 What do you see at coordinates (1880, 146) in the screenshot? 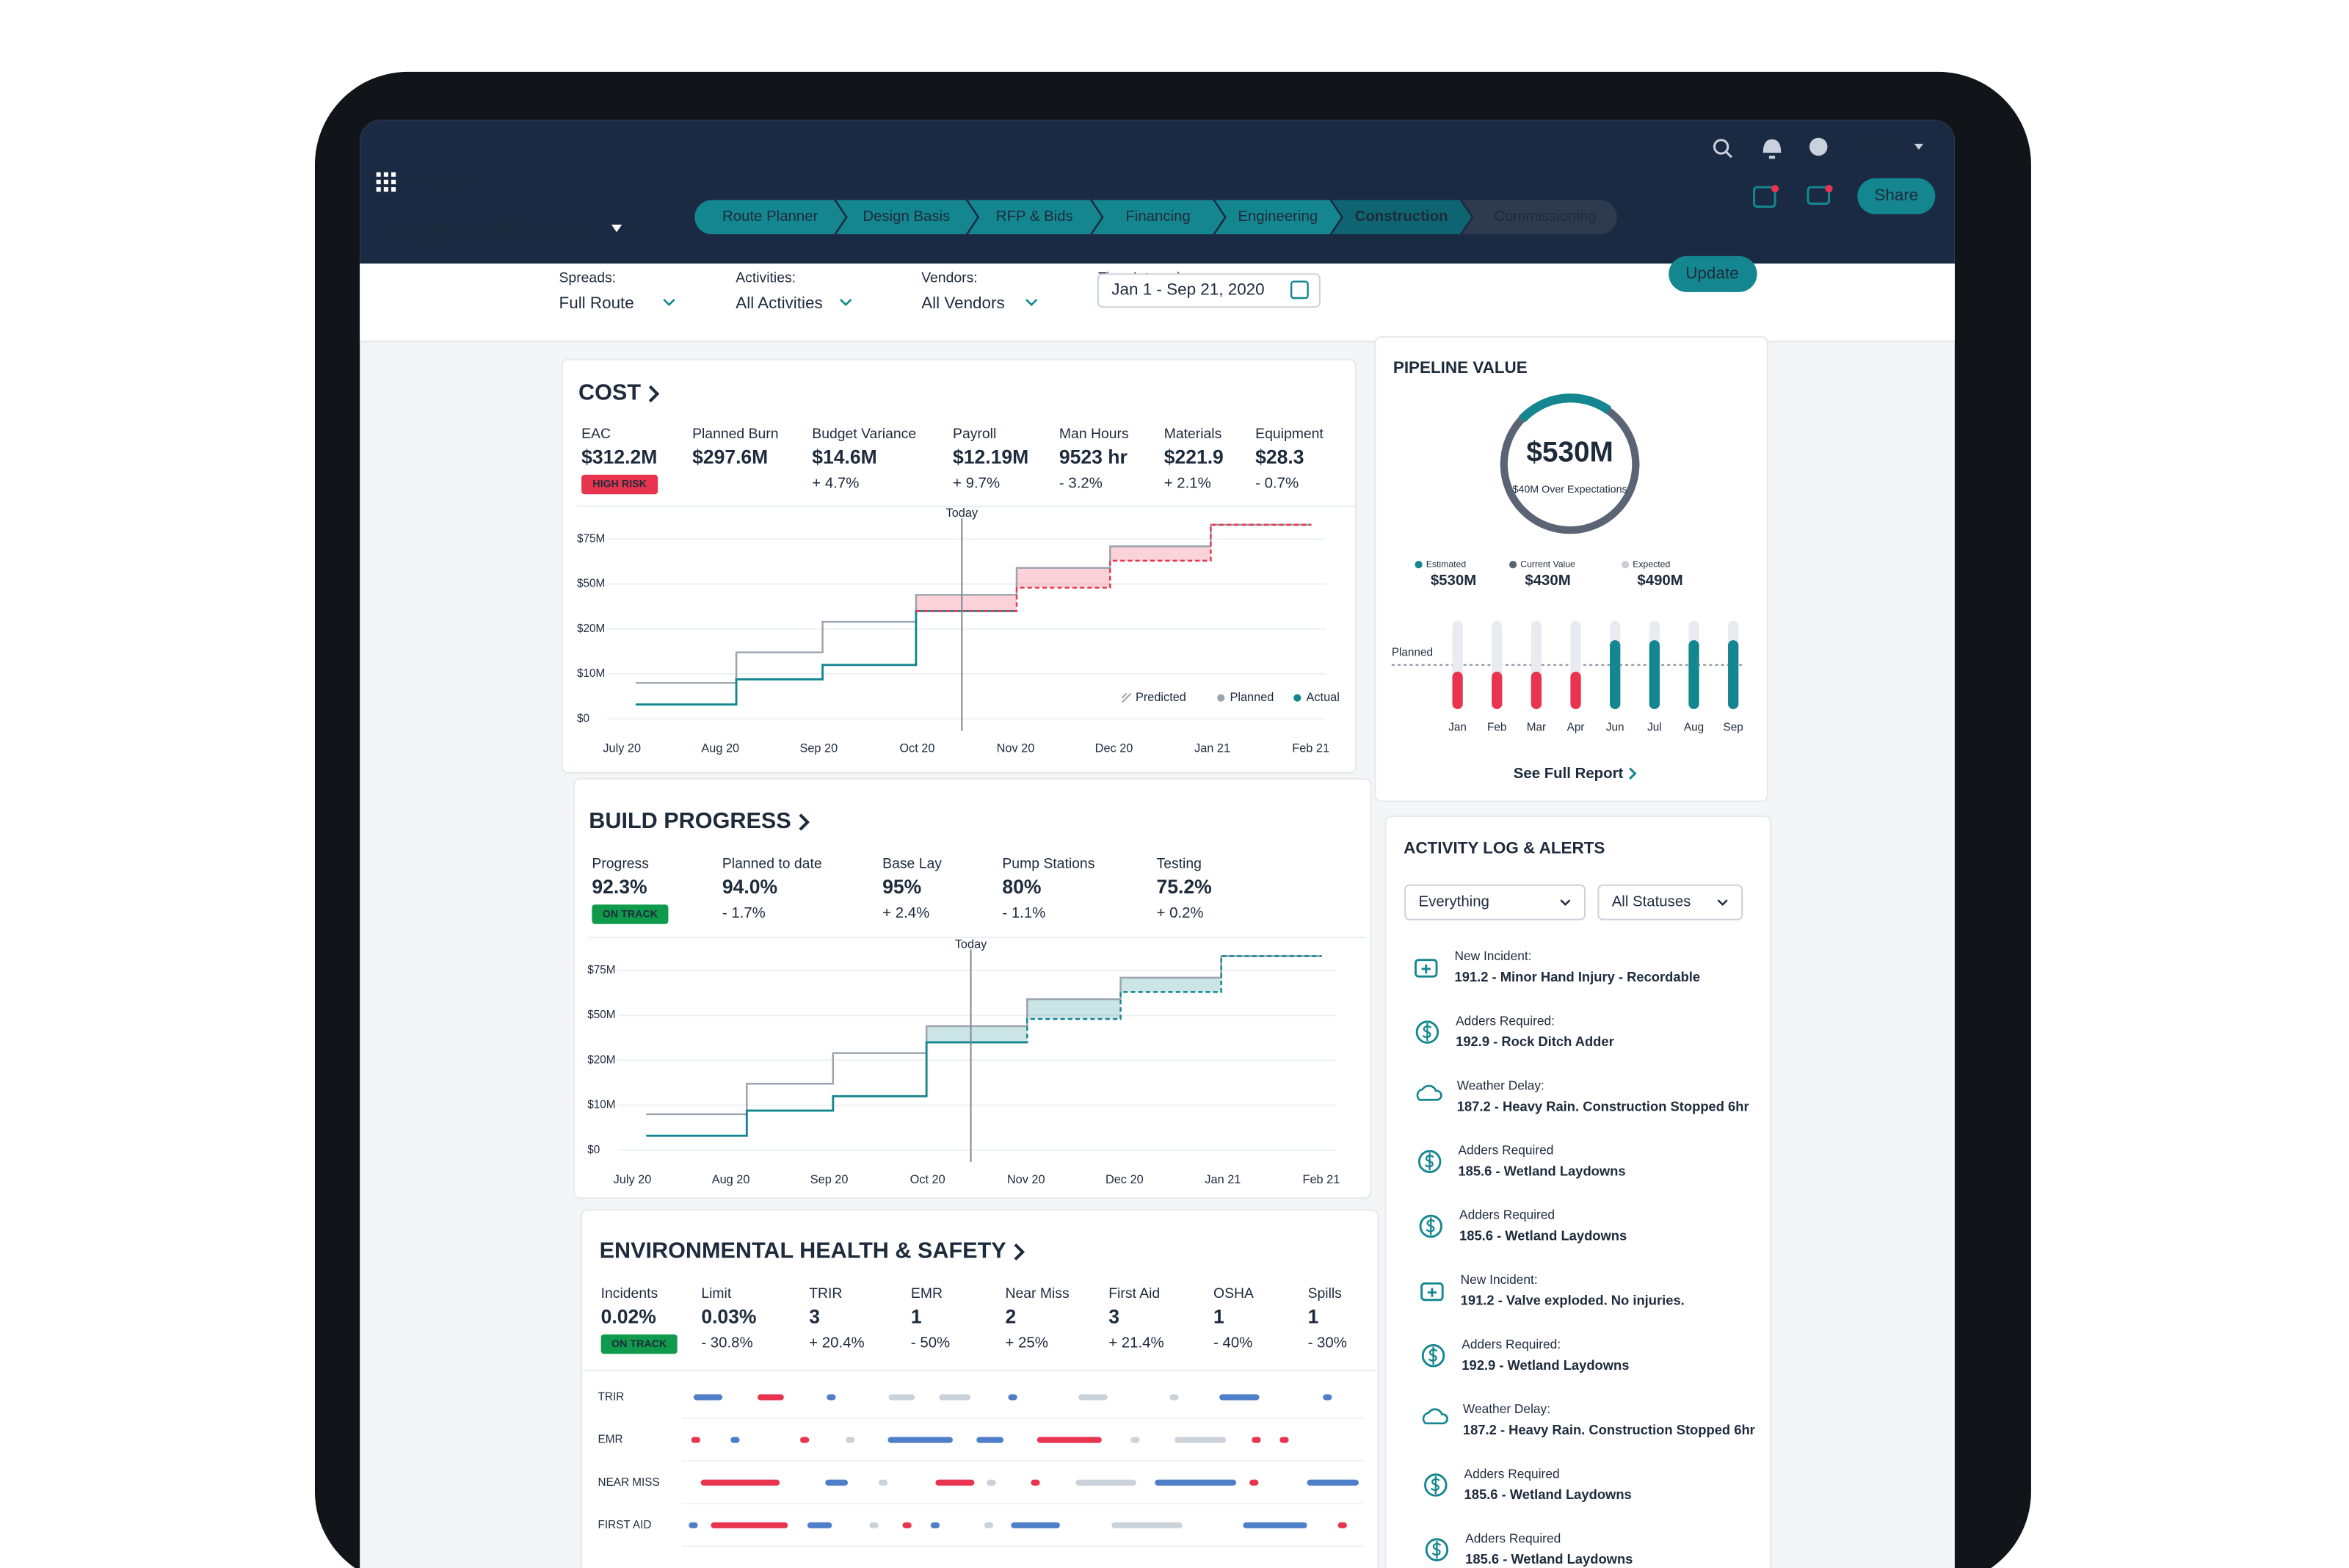
I see `profile-menu: Profile` at bounding box center [1880, 146].